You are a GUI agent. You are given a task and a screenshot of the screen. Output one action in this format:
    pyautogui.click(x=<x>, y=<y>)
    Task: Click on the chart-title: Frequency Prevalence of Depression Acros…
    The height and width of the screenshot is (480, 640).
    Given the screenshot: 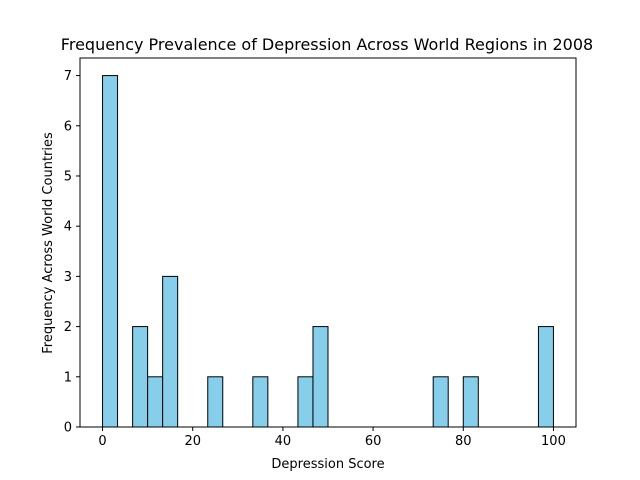 What is the action you would take?
    pyautogui.click(x=327, y=44)
    